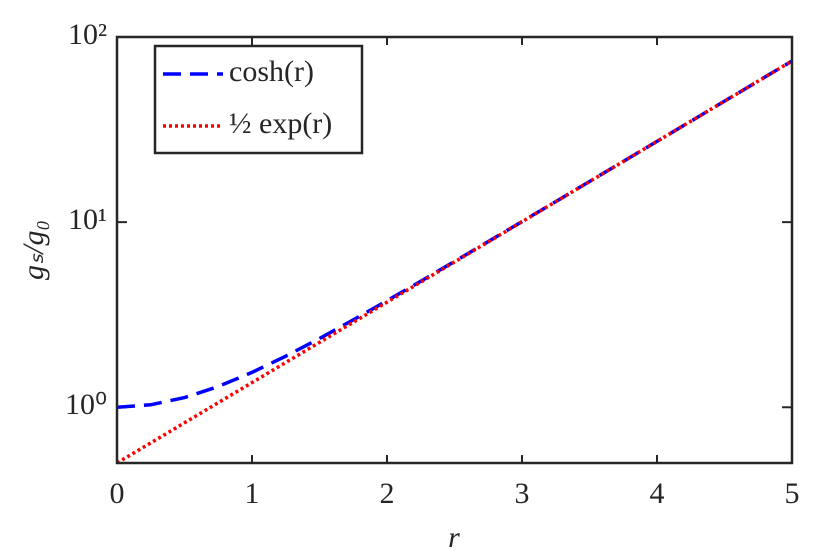 This screenshot has width=831, height=556. Describe the element at coordinates (87, 219) in the screenshot. I see `y-tick-label: 10¹` at that location.